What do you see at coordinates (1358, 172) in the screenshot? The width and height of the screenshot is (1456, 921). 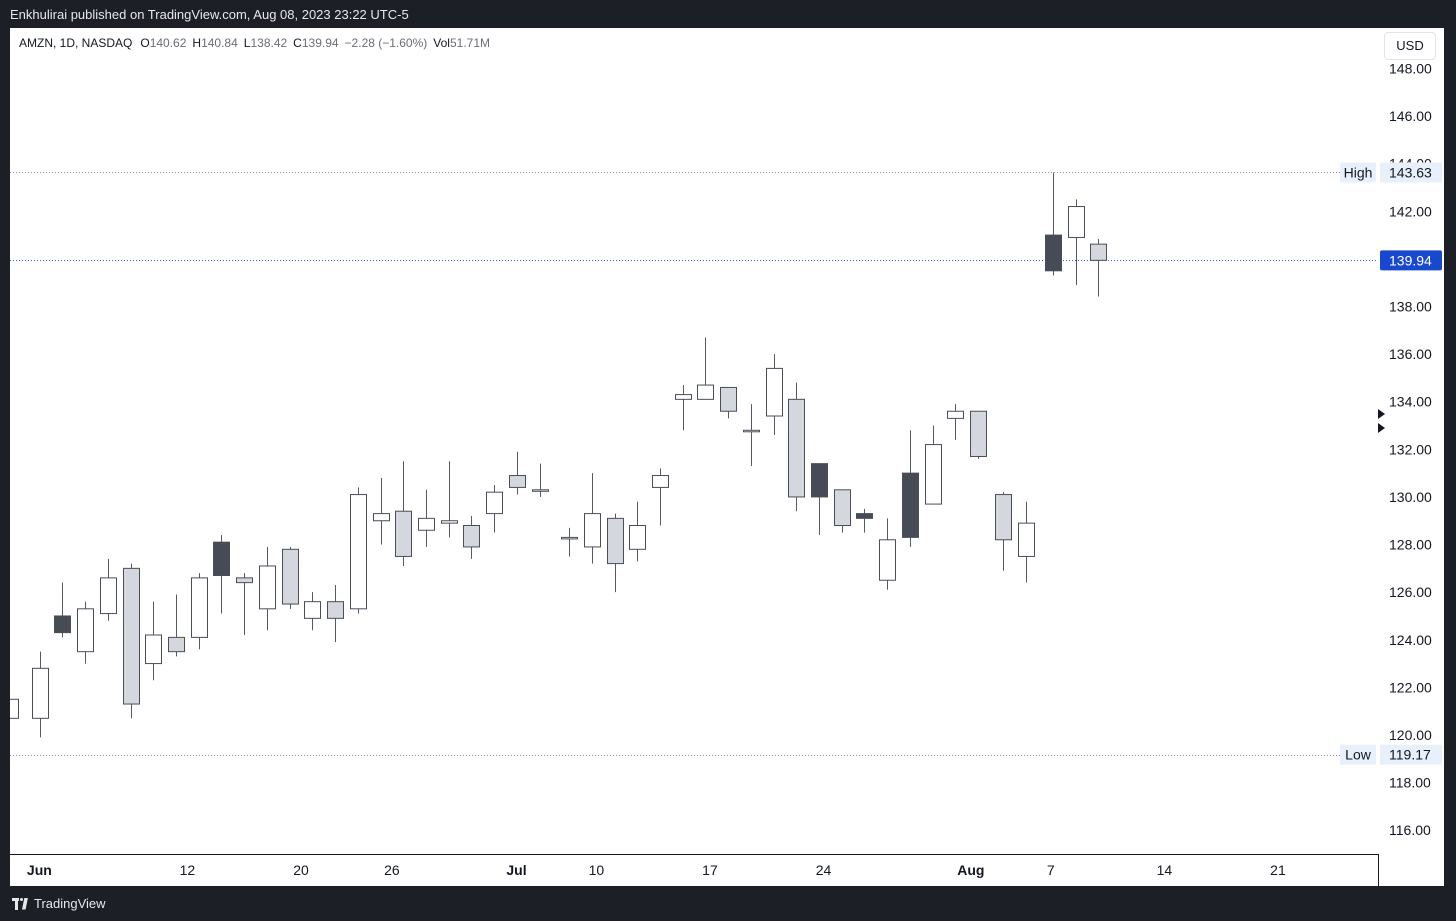 I see `high-label-bg` at bounding box center [1358, 172].